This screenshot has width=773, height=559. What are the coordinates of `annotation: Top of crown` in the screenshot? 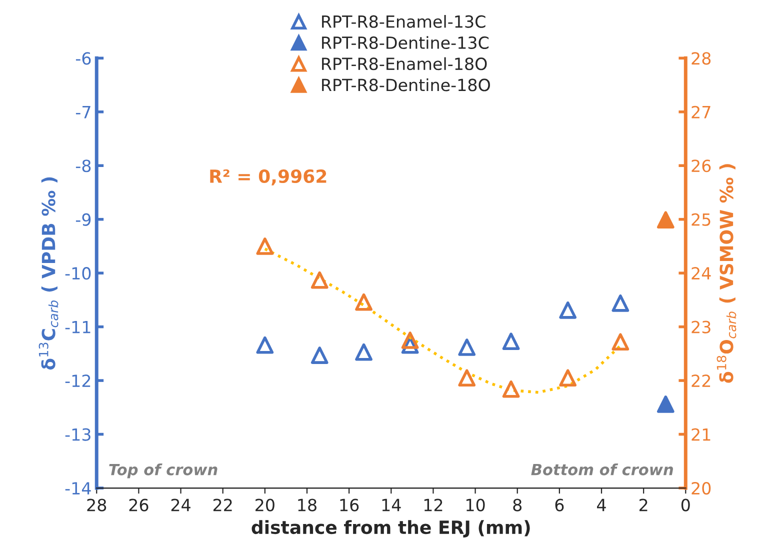 It's located at (163, 471).